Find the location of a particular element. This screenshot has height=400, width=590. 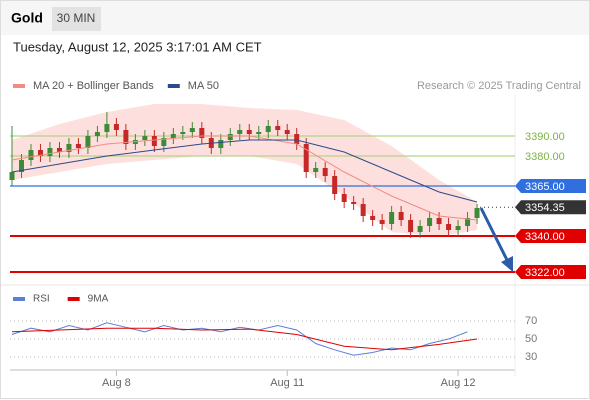

level-label: 3380.00 is located at coordinates (545, 157).